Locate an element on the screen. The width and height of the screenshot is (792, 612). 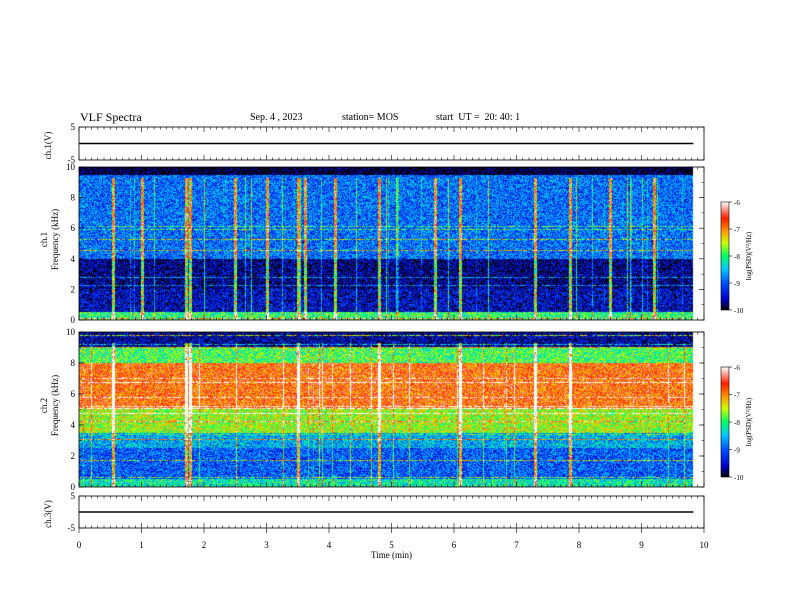
ch2-spectrogram-ylabel-line-0: ch.2 is located at coordinates (44, 405).